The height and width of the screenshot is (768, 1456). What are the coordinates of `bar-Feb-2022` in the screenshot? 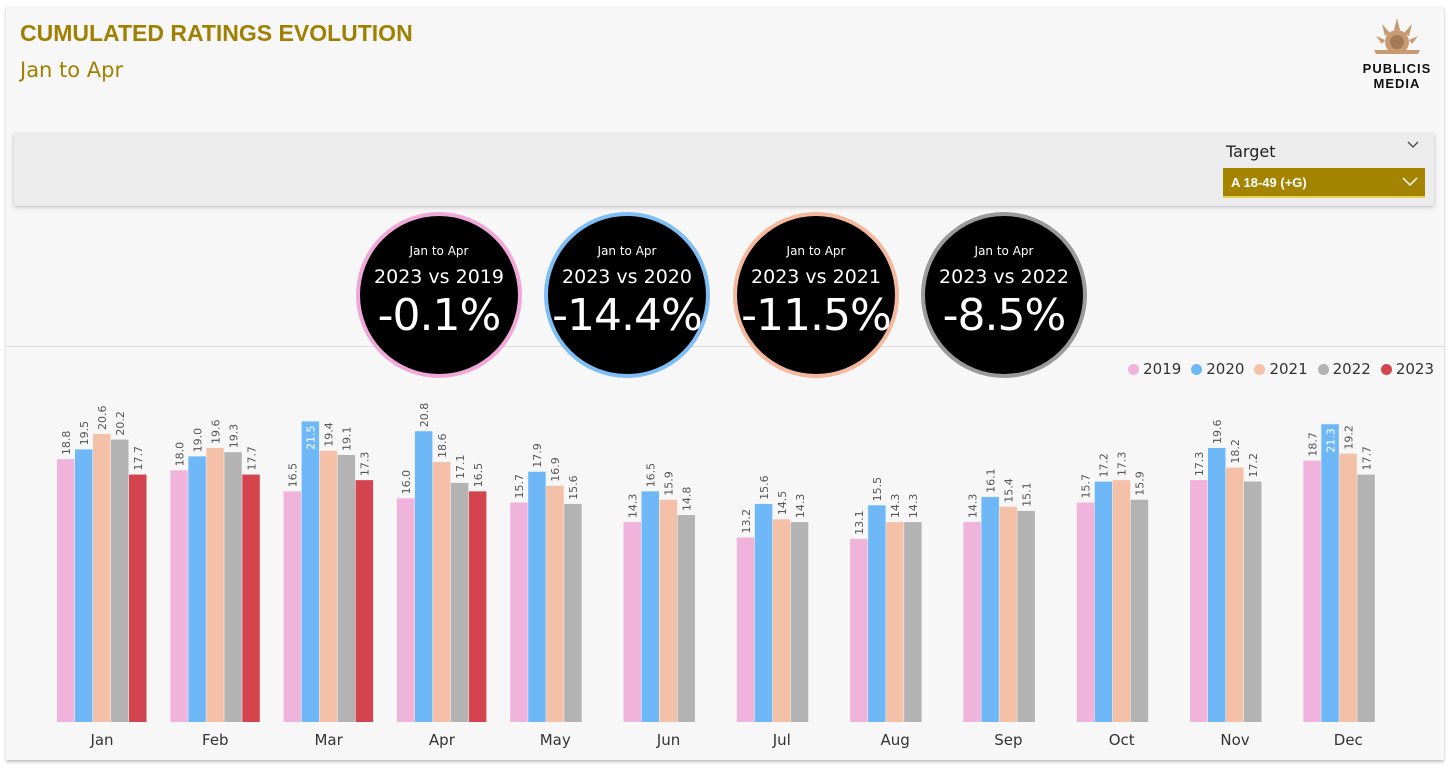 It's located at (233, 587).